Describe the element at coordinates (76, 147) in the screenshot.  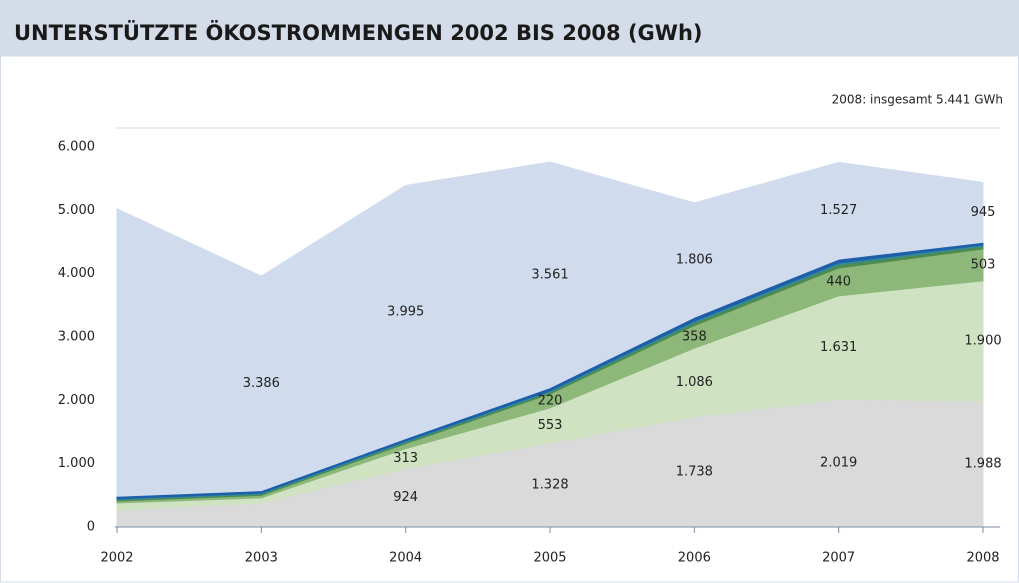
I see `y-tick-label: 6.000` at that location.